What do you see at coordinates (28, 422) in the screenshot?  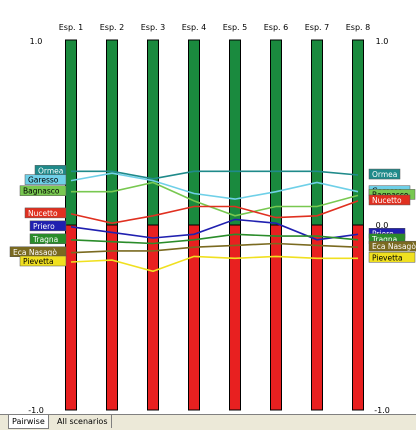 I see `tab-pairwise: Pairwise` at bounding box center [28, 422].